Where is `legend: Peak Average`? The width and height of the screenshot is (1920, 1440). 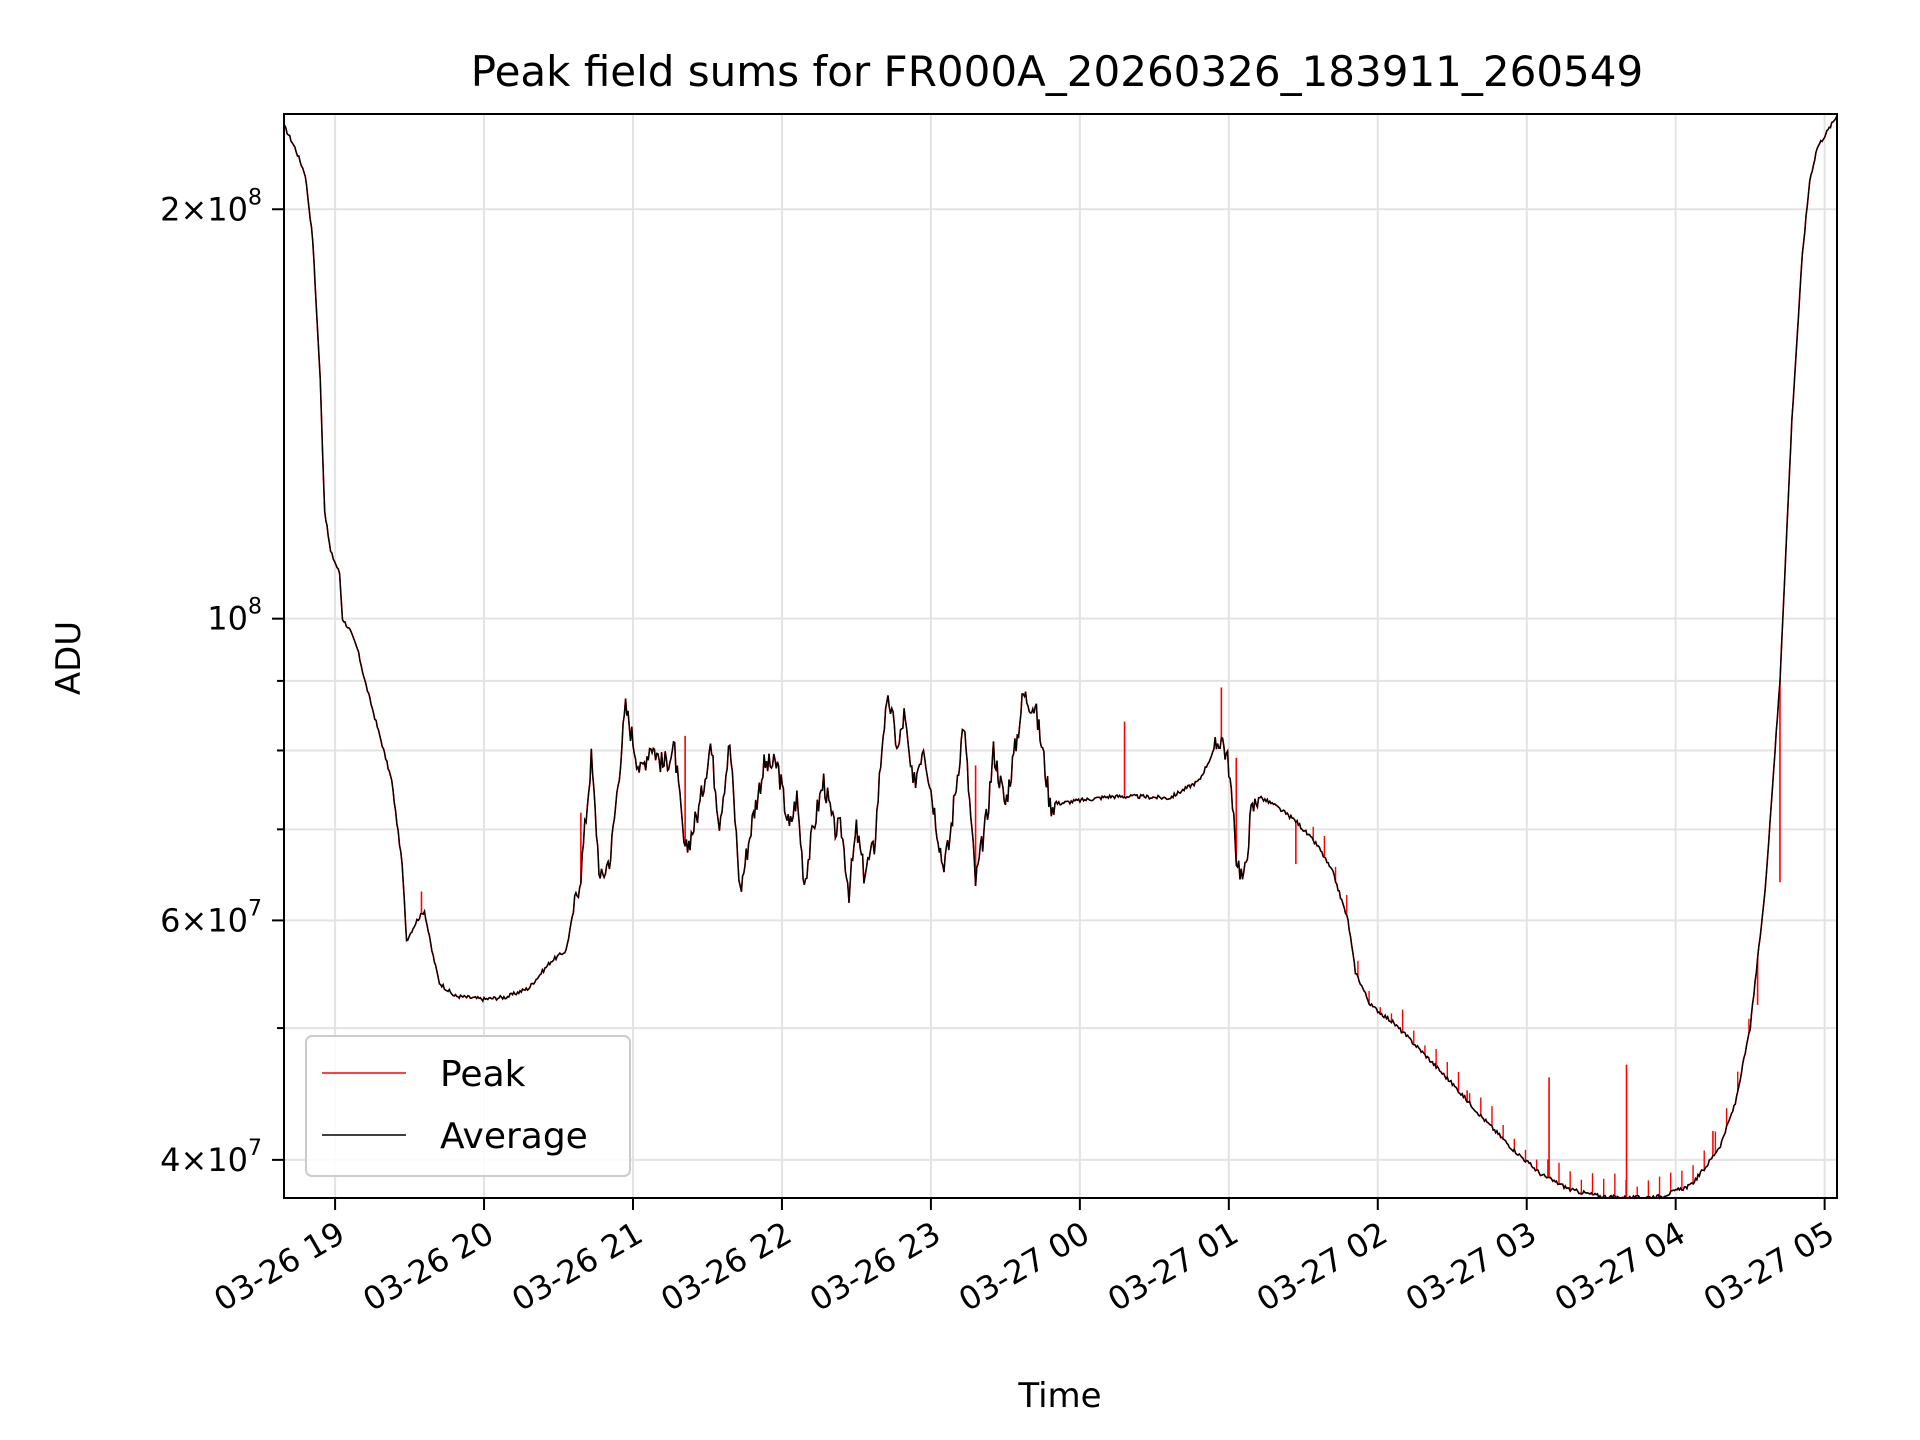
legend: Peak Average is located at coordinates (468, 1106).